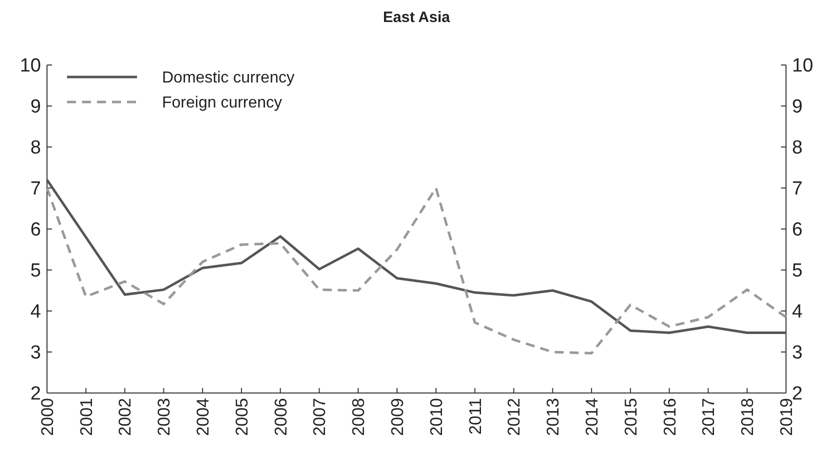  I want to click on y2-tick-label: 5, so click(797, 271).